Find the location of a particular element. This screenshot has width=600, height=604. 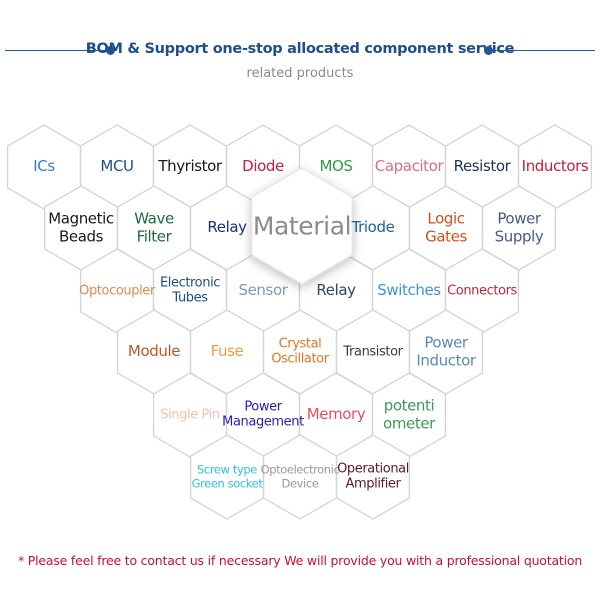

page-subtitle: related products is located at coordinates (300, 73).